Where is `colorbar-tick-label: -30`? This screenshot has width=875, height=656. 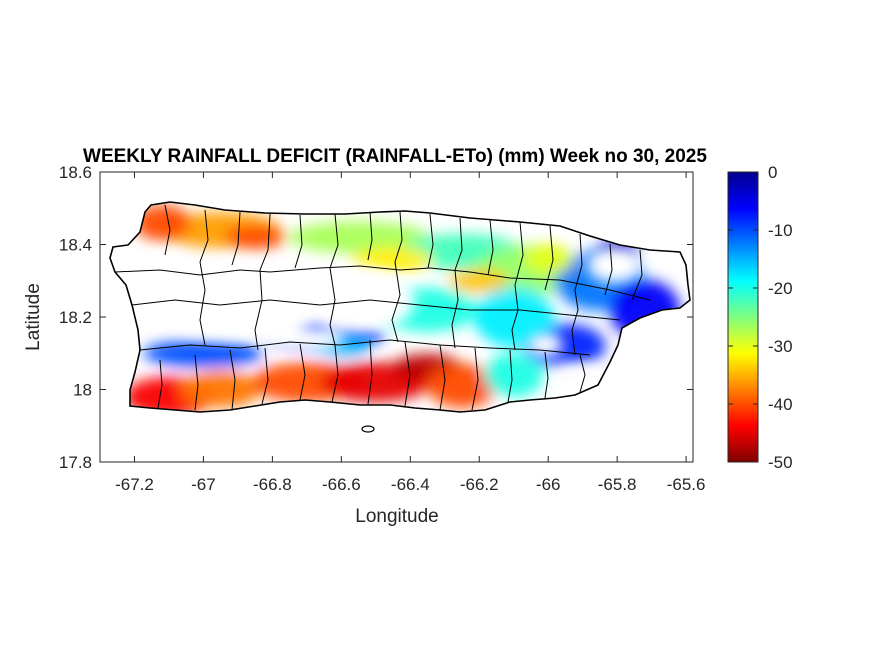
colorbar-tick-label: -30 is located at coordinates (780, 346).